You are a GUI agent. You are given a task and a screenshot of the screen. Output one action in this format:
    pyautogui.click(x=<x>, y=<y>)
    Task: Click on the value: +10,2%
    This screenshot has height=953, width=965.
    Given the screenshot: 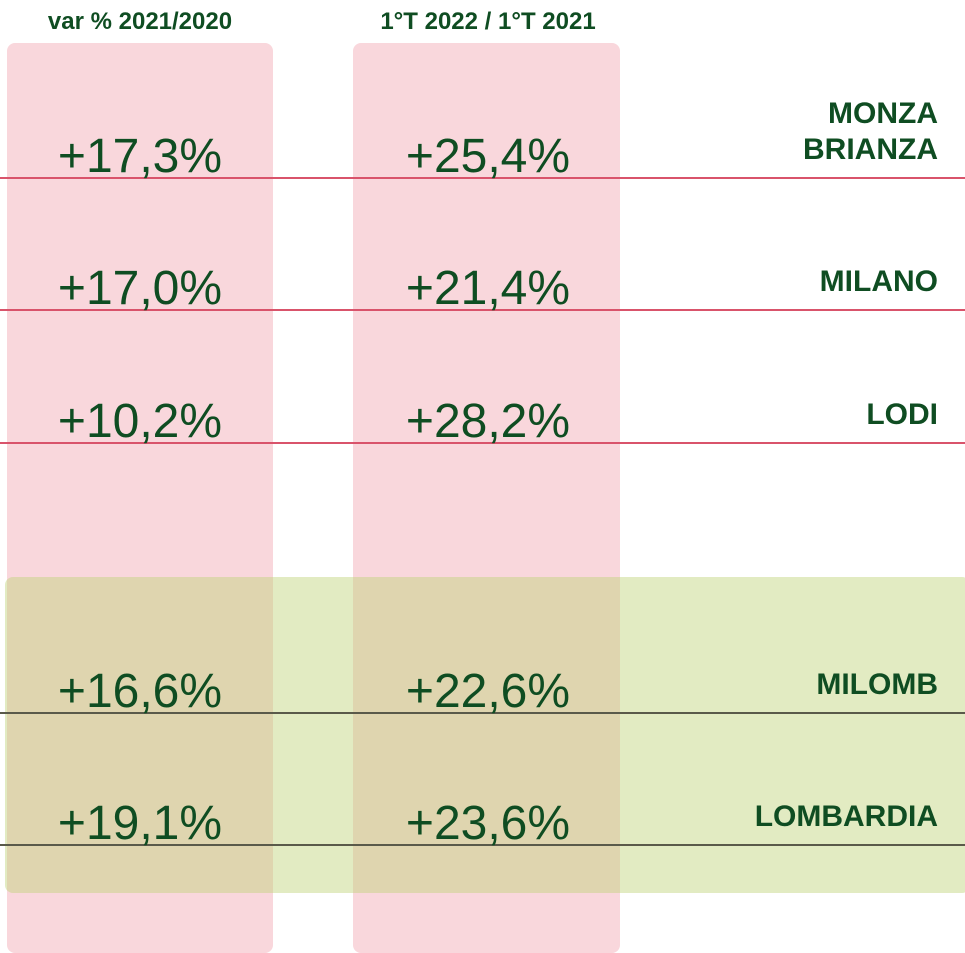 What is the action you would take?
    pyautogui.click(x=140, y=421)
    